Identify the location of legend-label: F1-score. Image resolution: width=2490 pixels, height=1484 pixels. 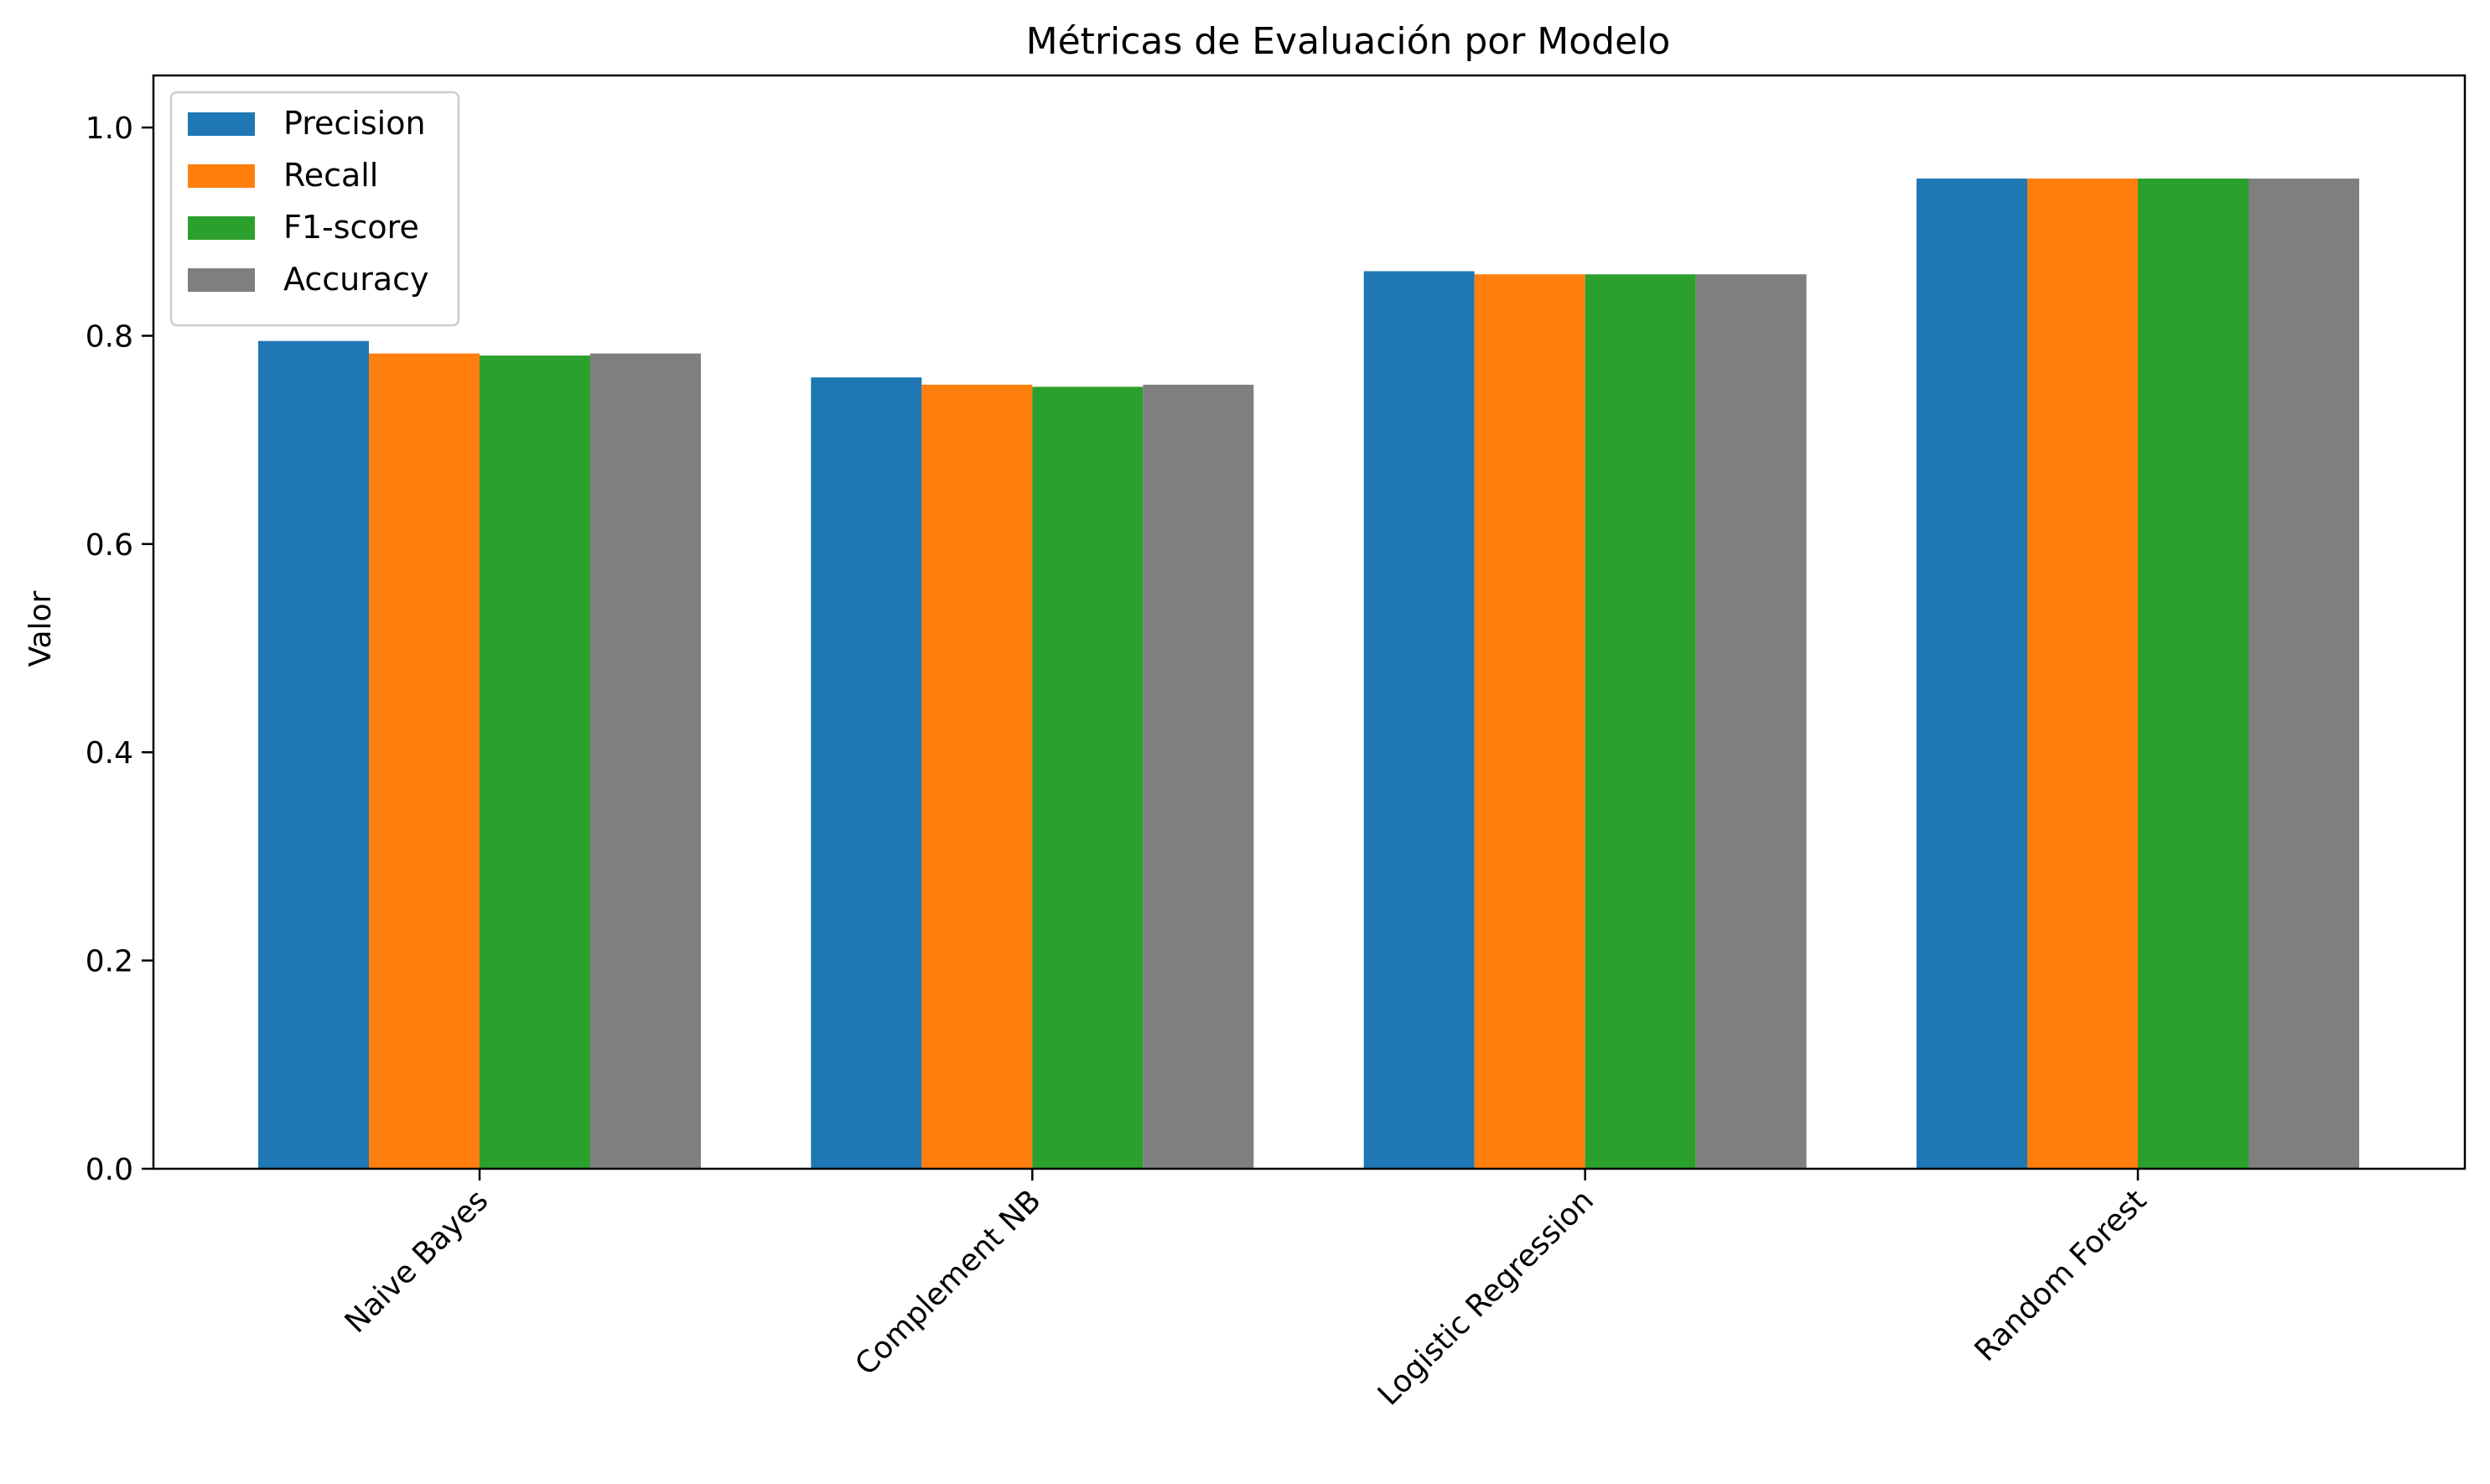
(351, 227).